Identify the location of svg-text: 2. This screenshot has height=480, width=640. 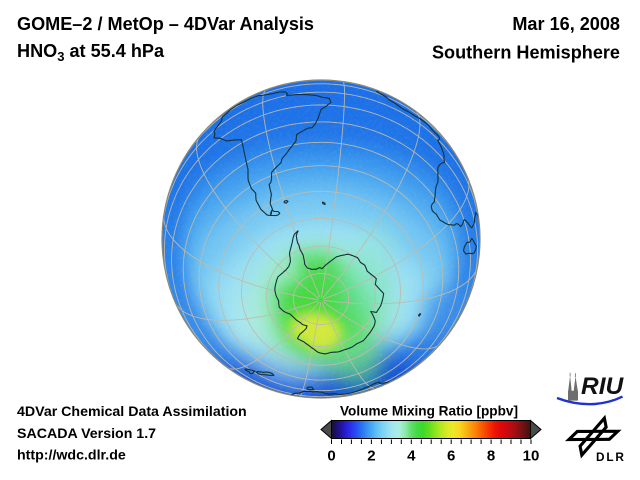
(371, 456).